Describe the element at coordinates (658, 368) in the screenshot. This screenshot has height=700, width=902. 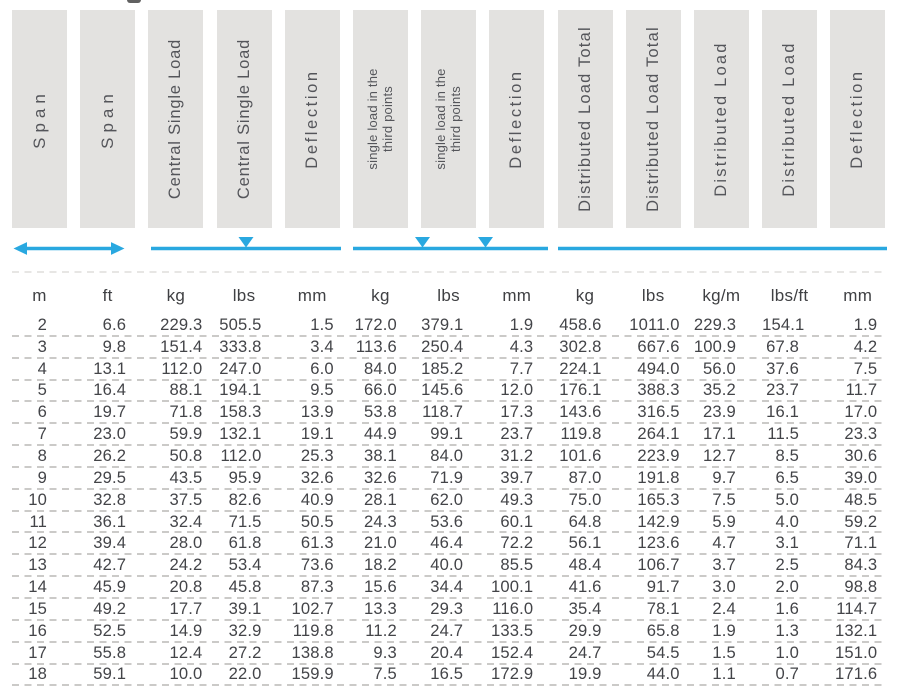
I see `table-cell: 494.0` at that location.